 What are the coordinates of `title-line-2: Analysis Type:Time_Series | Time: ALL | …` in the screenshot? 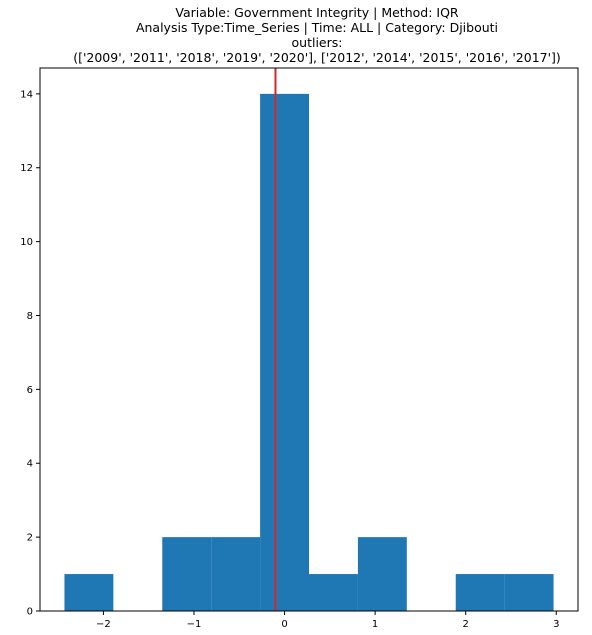 It's located at (317, 27).